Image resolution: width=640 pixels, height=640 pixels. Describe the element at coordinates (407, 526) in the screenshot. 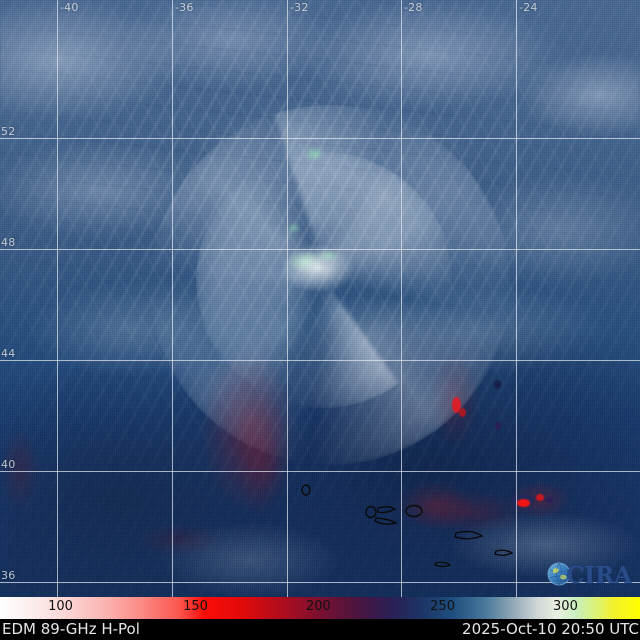

I see `coastline-overlay` at that location.